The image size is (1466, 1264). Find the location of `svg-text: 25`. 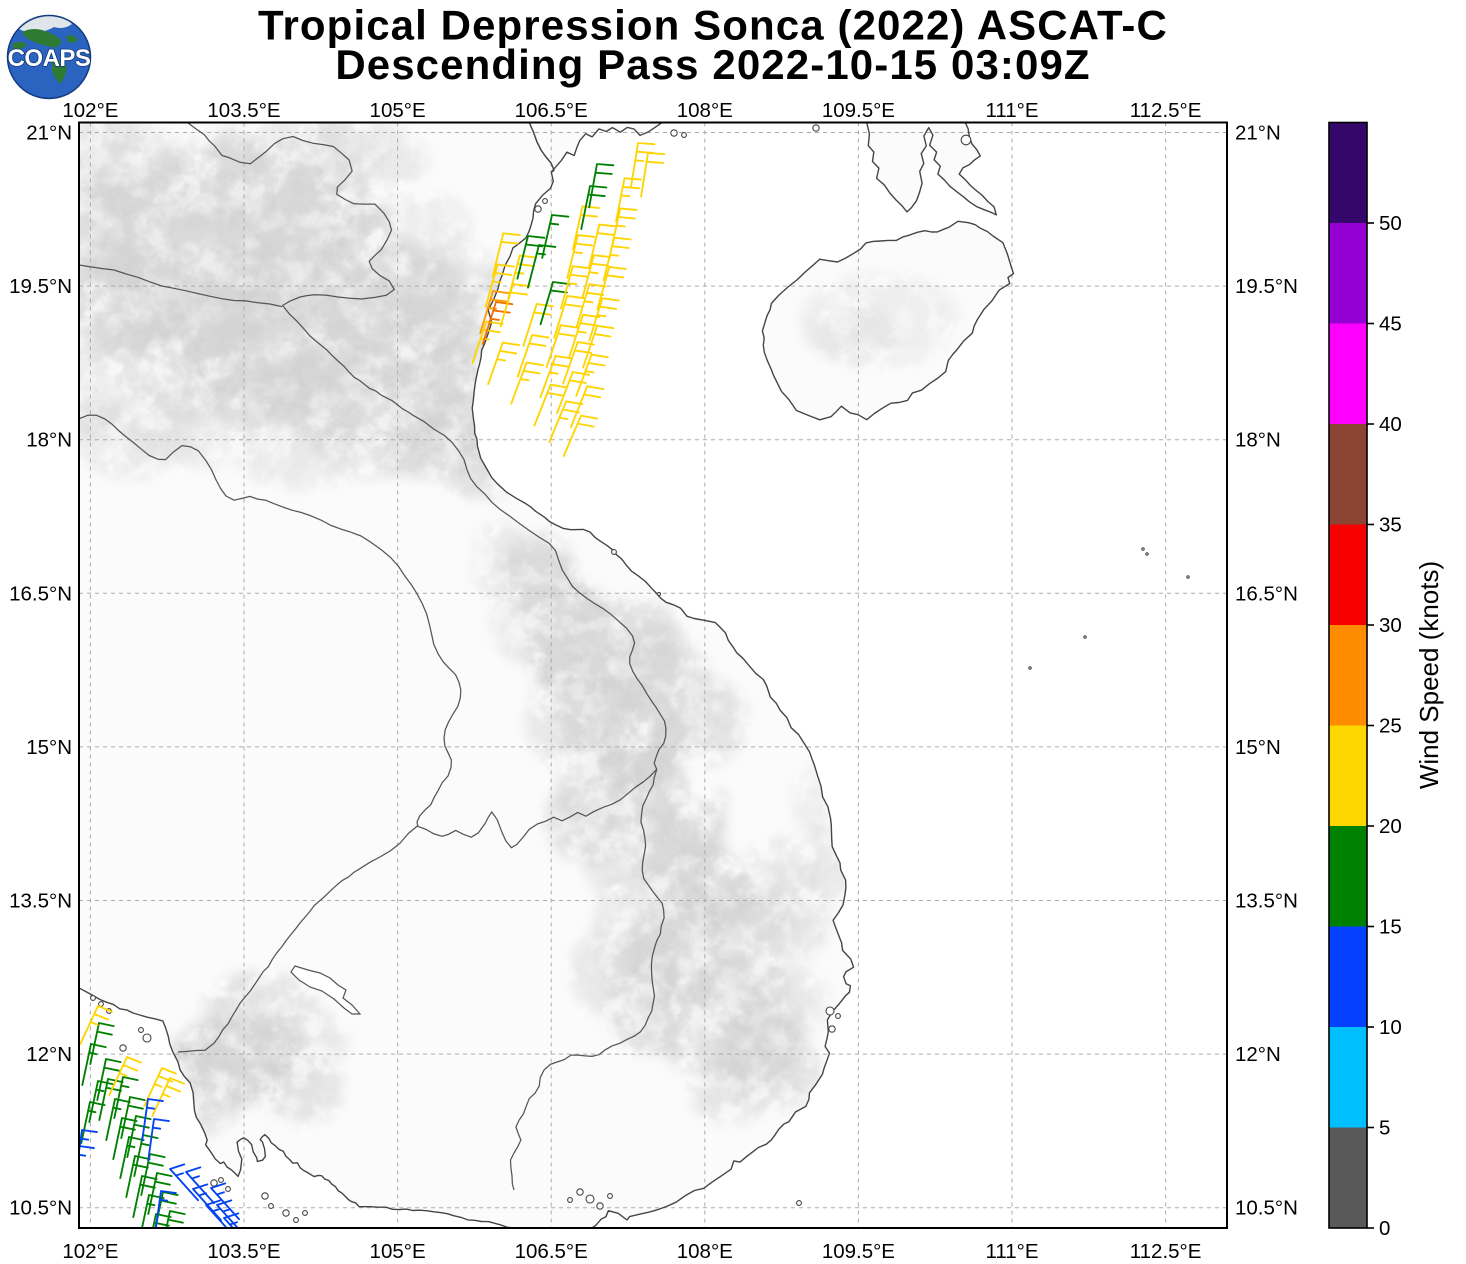

svg-text: 25 is located at coordinates (1390, 726).